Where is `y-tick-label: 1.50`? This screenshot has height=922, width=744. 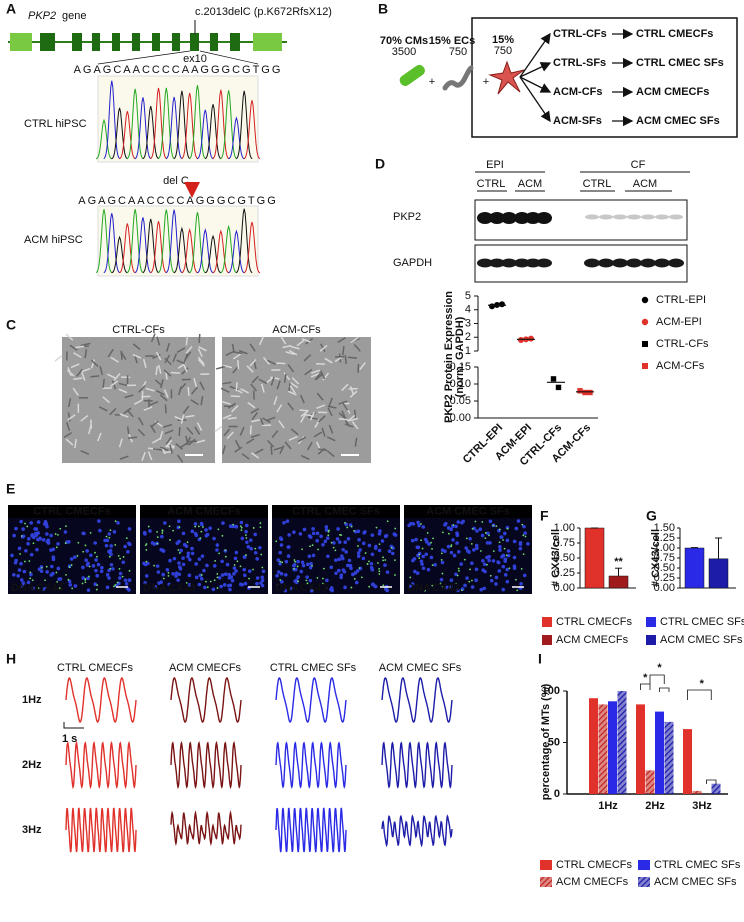 y-tick-label: 1.50 is located at coordinates (664, 528).